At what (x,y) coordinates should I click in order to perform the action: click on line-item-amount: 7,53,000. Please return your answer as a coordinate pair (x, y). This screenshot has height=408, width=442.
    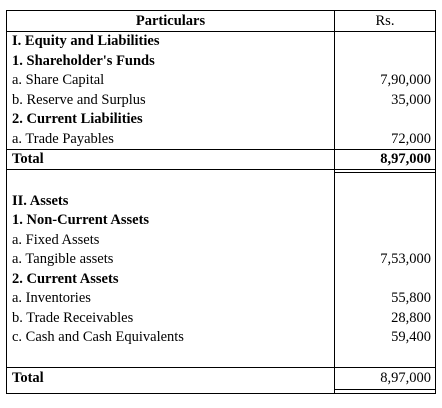
    Looking at the image, I should click on (405, 259).